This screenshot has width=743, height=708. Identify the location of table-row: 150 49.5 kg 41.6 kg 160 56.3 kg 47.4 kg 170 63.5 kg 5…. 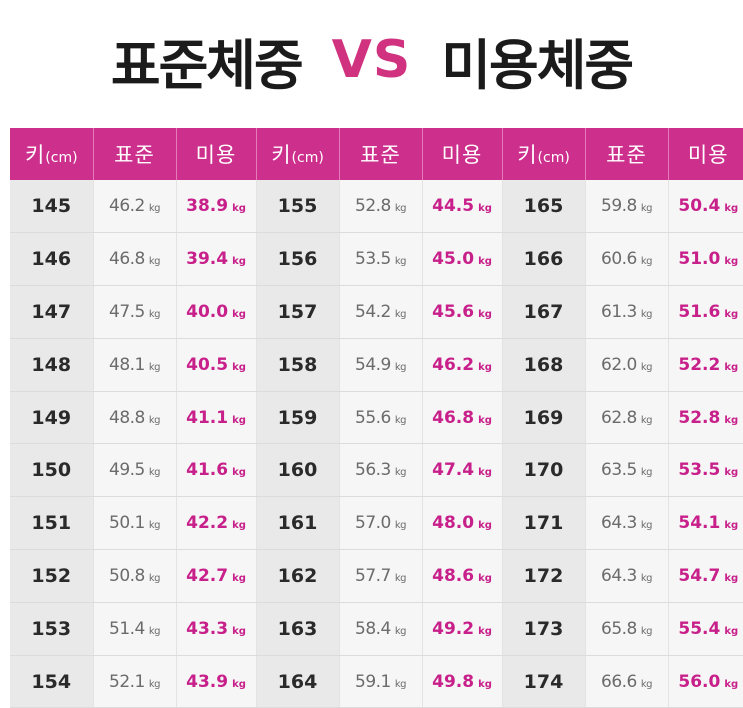
(376, 470).